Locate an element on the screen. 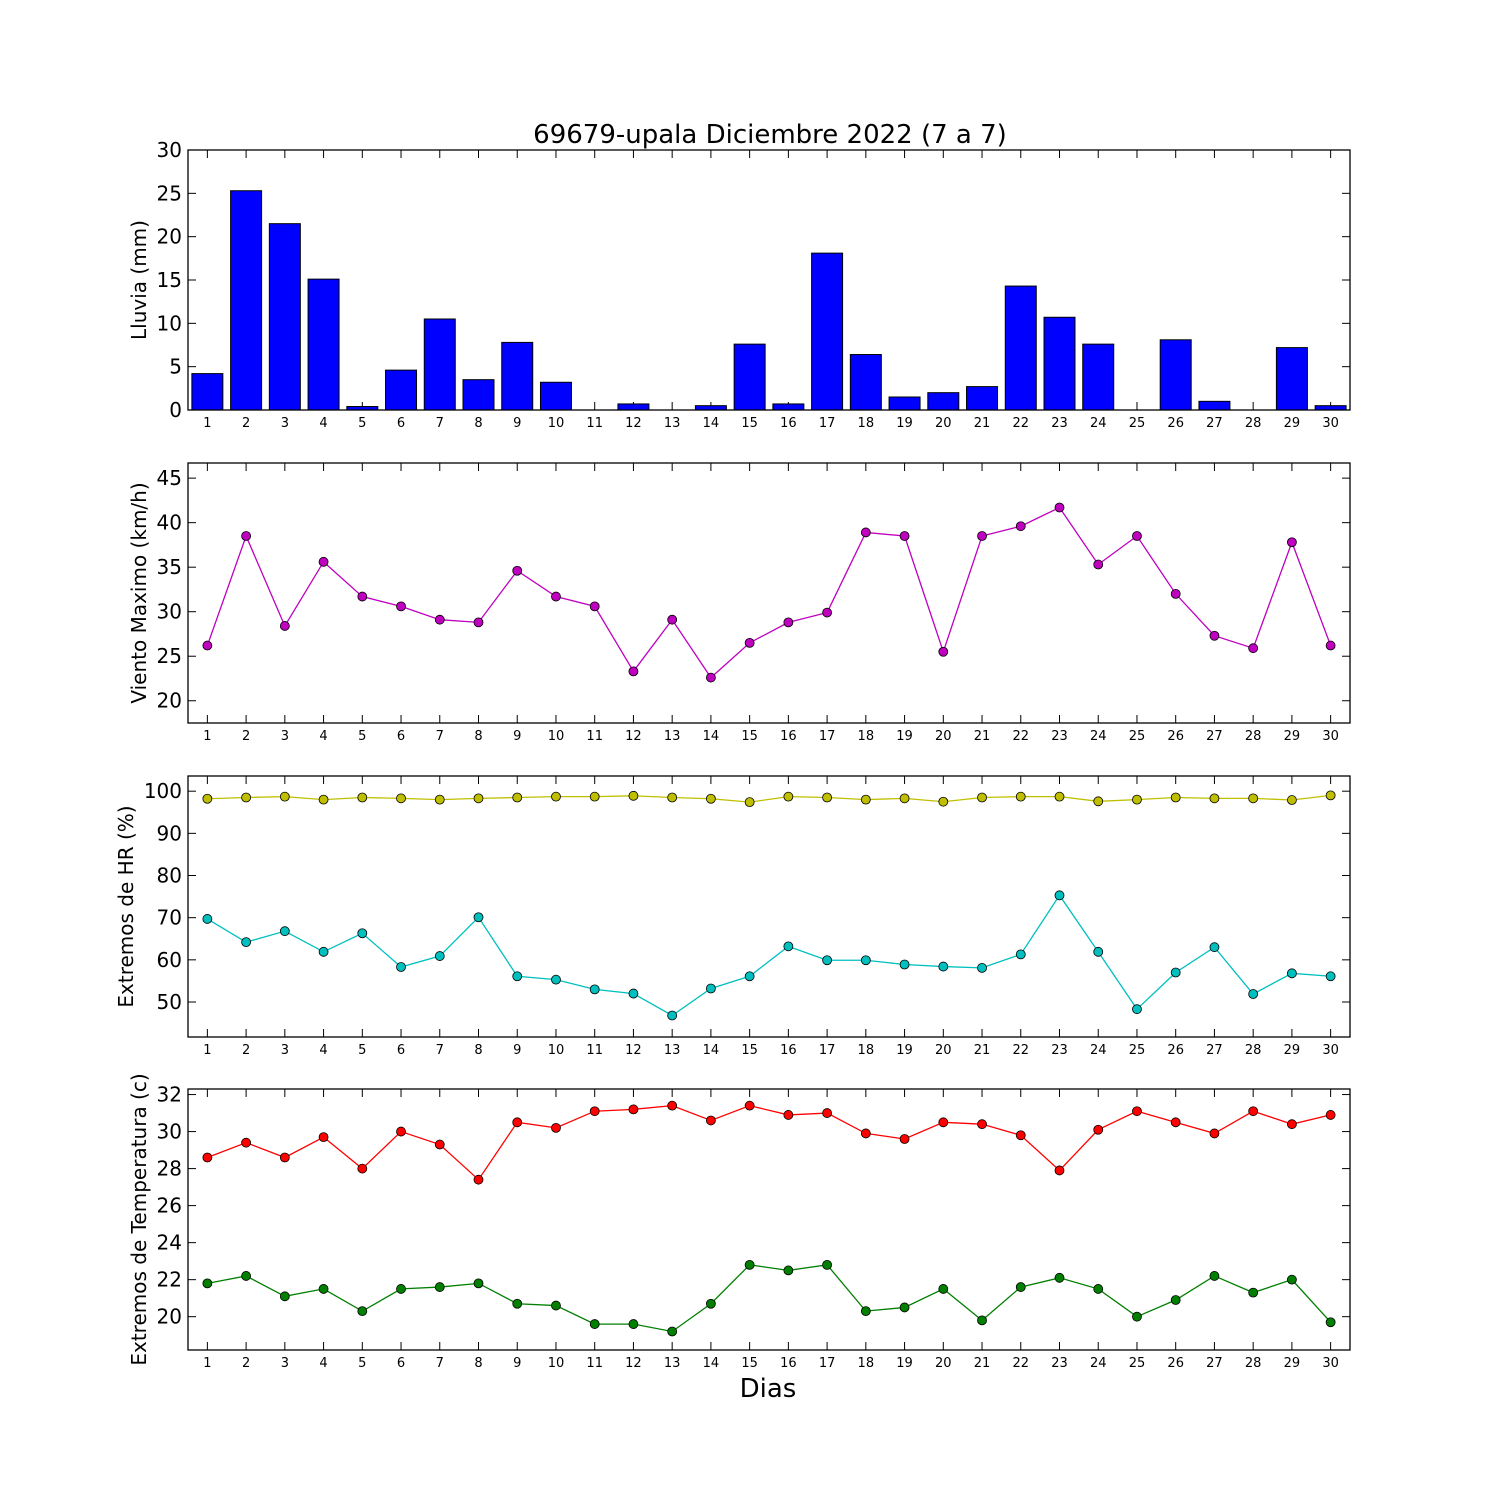 The image size is (1500, 1500). x-tick-label: 21 is located at coordinates (982, 1363).